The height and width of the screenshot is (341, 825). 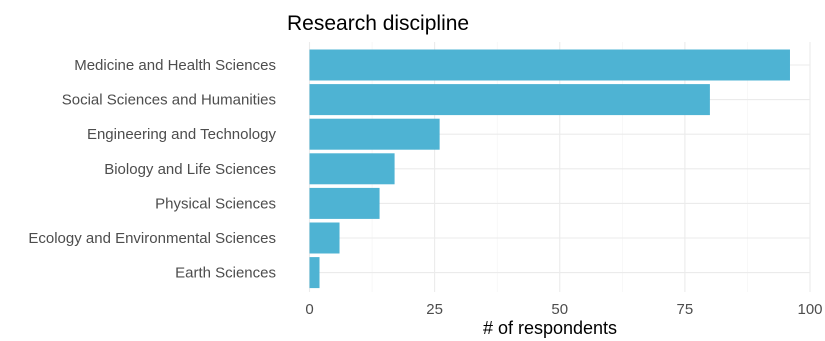 I want to click on category-label: Social Sciences and Humanities, so click(x=169, y=100).